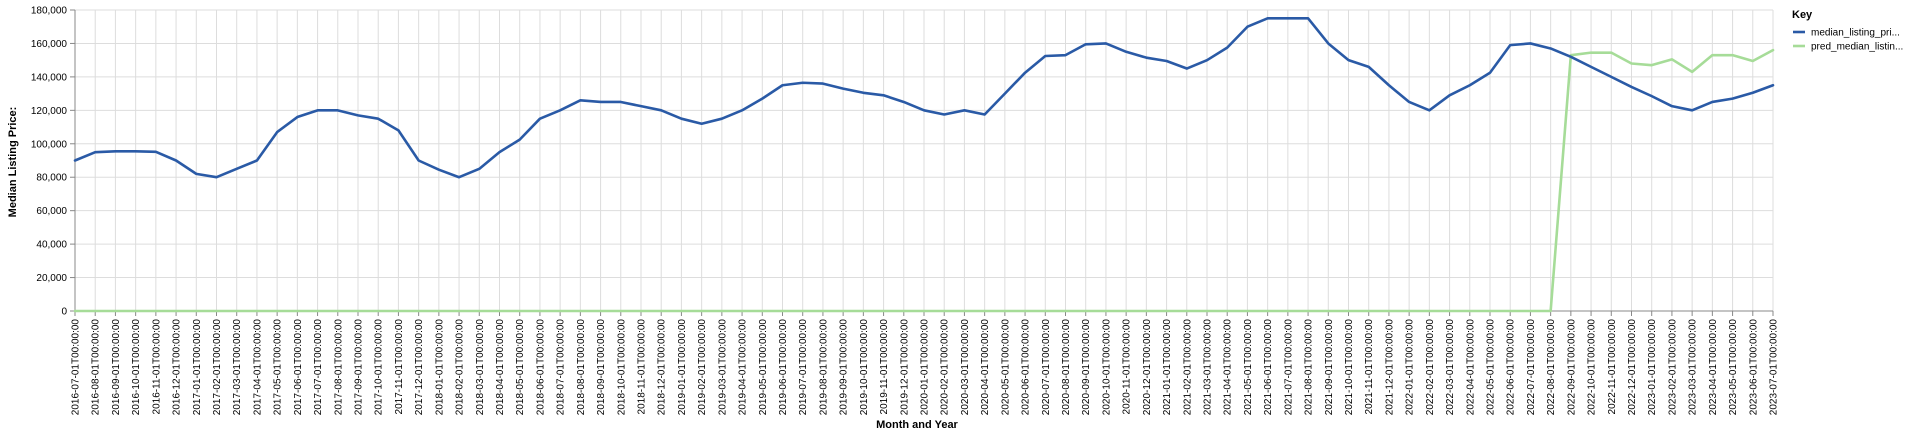 Image resolution: width=1920 pixels, height=434 pixels. Describe the element at coordinates (1693, 367) in the screenshot. I see `x-tick-label: 2023-03-01T00:00:00` at that location.